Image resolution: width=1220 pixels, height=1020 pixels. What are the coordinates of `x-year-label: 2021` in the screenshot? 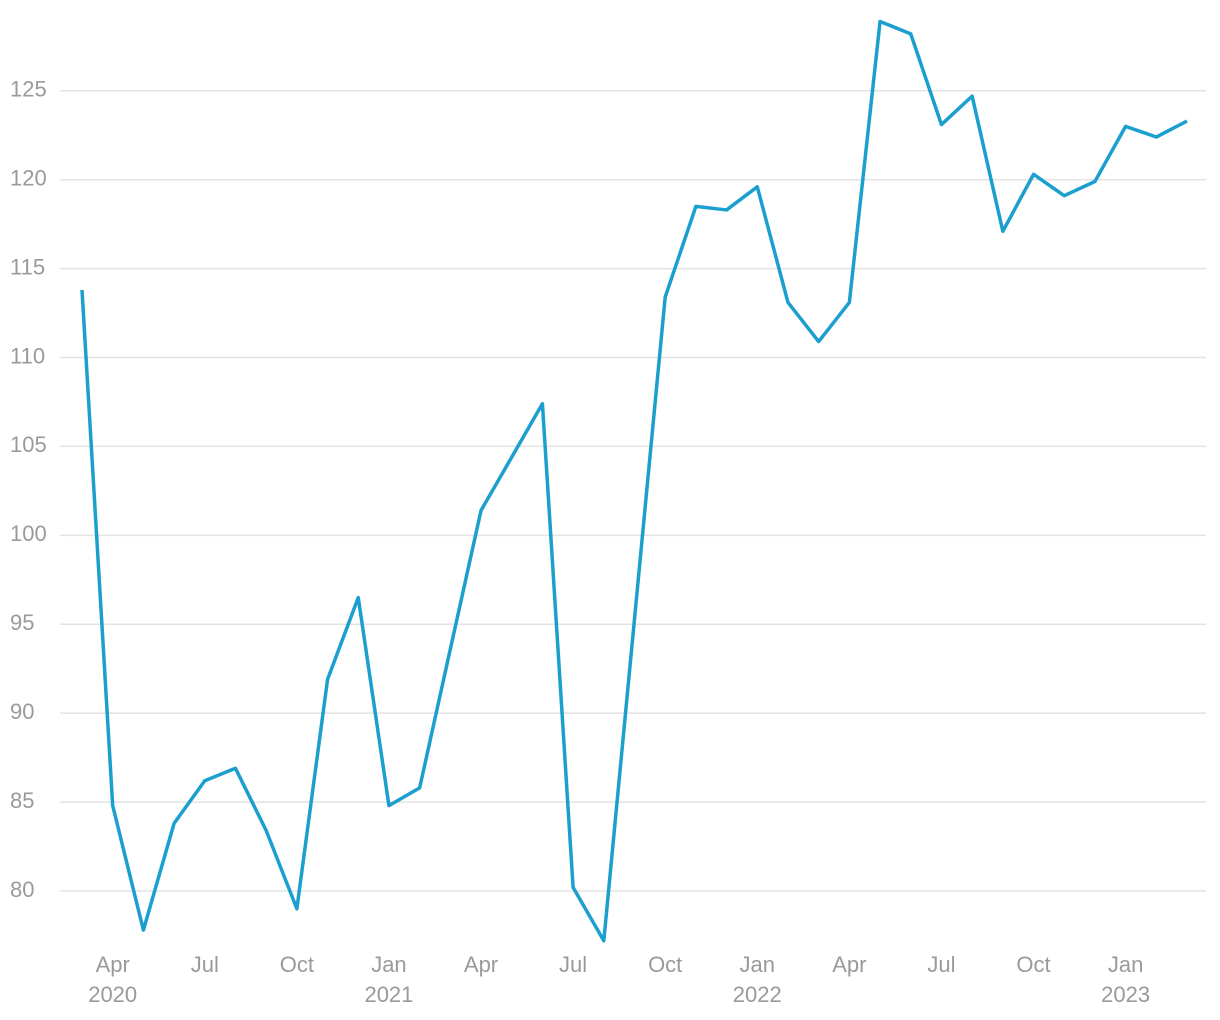 It's located at (388, 994).